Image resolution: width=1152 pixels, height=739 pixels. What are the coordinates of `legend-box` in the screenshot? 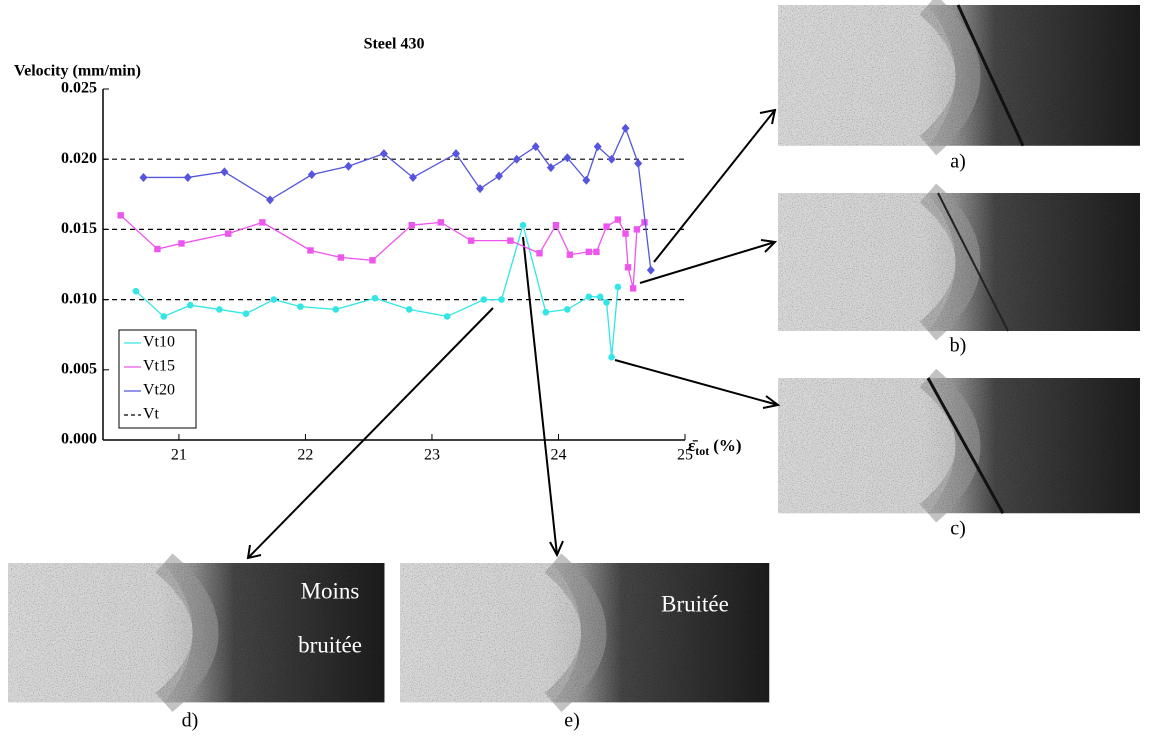 It's located at (157, 379).